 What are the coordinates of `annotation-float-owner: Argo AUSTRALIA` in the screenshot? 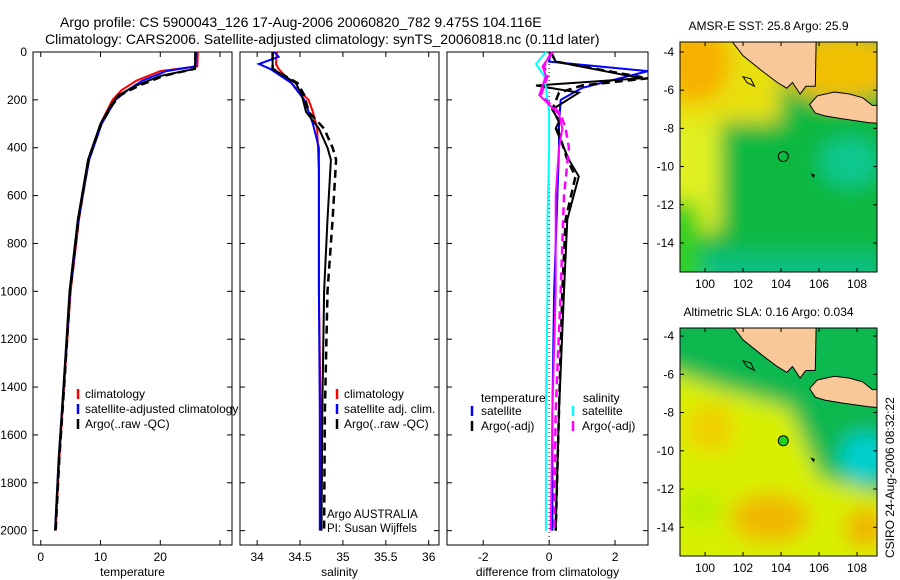 It's located at (372, 515).